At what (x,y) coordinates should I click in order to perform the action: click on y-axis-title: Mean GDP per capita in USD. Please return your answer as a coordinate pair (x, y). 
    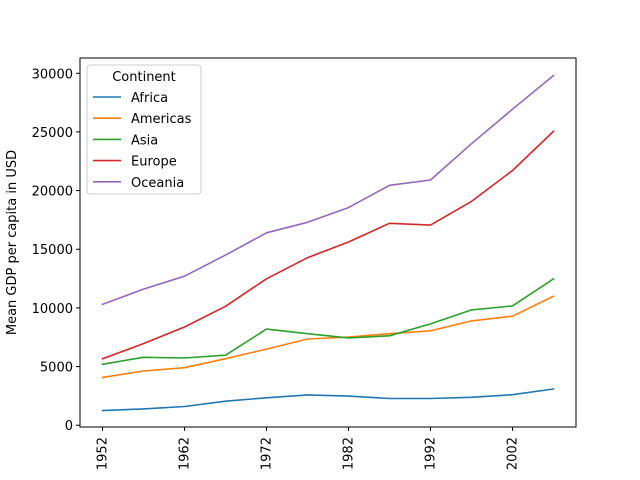
    Looking at the image, I should click on (12, 242).